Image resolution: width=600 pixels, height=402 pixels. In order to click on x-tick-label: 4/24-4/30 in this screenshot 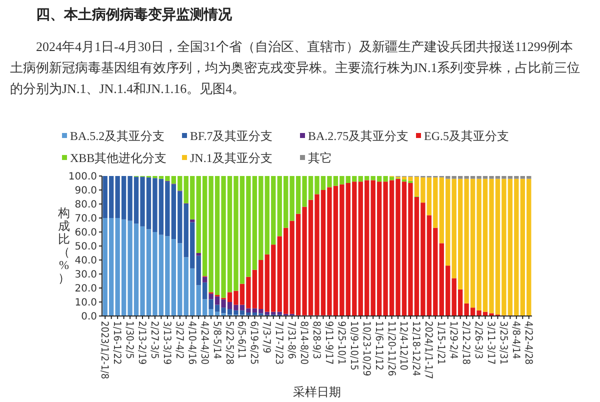, I will do `click(204, 343)`.